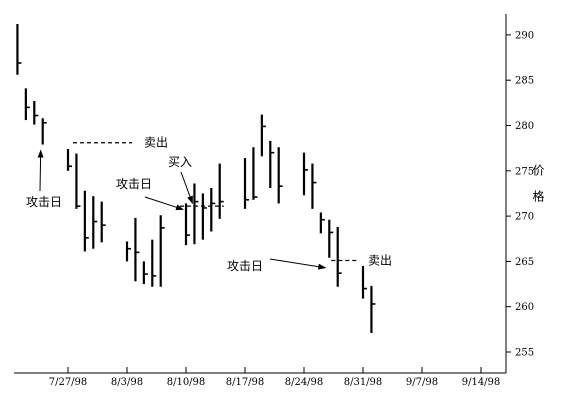 The image size is (564, 400). What do you see at coordinates (481, 382) in the screenshot?
I see `x-tick-label: 9/14/98` at bounding box center [481, 382].